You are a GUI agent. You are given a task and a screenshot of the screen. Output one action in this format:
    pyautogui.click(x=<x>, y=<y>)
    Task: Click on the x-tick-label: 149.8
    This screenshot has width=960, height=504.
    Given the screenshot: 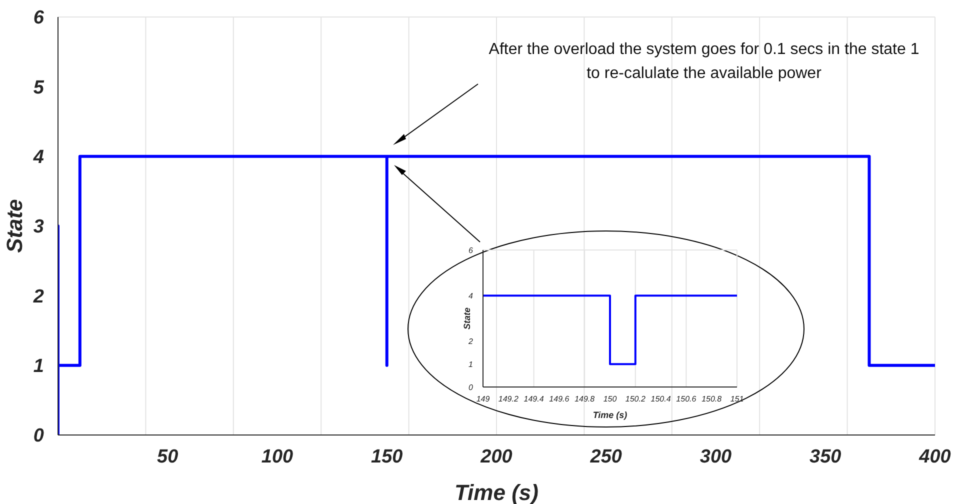 What is the action you would take?
    pyautogui.click(x=585, y=399)
    